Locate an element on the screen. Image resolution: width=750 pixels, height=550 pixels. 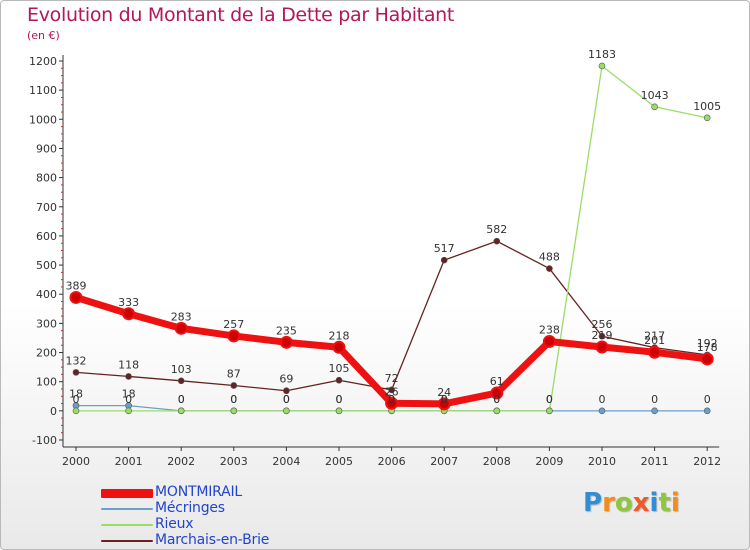
x-tick-label: 2009 is located at coordinates (549, 461).